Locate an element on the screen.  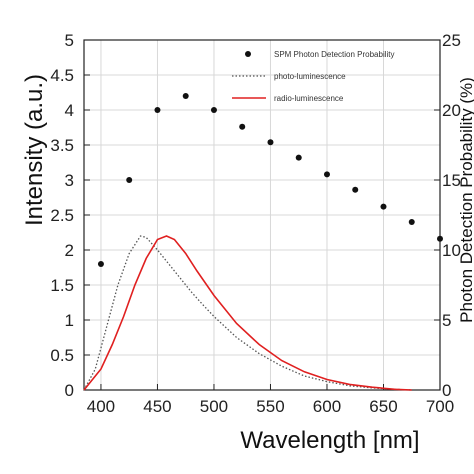
y2-tick-label-5: 25 is located at coordinates (451, 40).